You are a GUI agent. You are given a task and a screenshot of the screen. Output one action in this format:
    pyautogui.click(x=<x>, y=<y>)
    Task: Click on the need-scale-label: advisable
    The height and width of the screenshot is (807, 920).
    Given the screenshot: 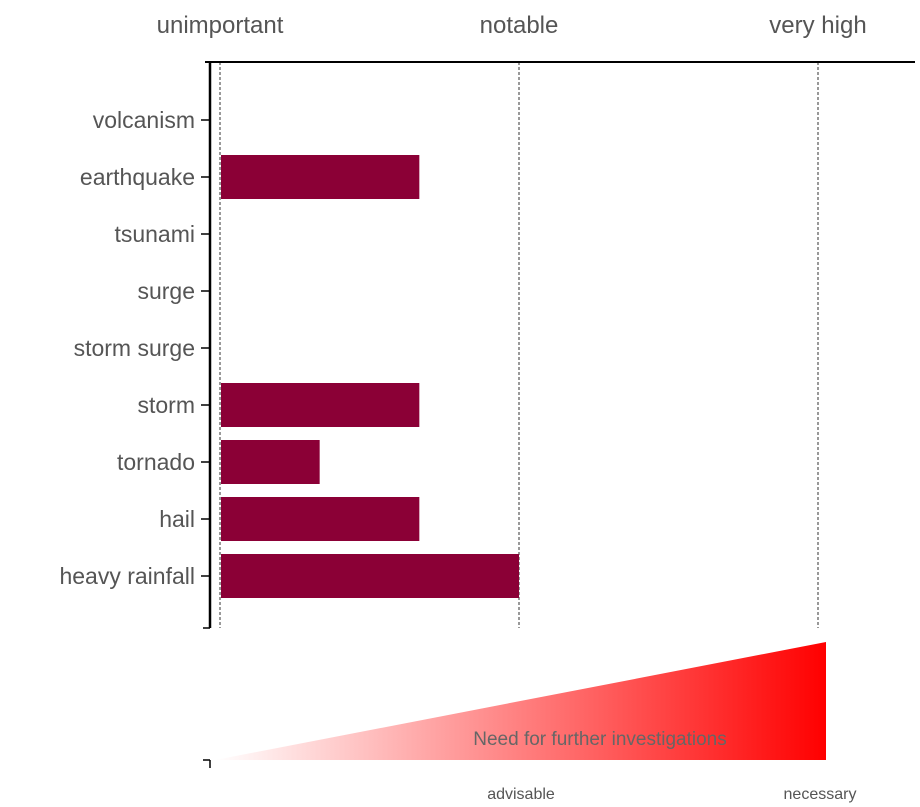 What is the action you would take?
    pyautogui.click(x=521, y=794)
    